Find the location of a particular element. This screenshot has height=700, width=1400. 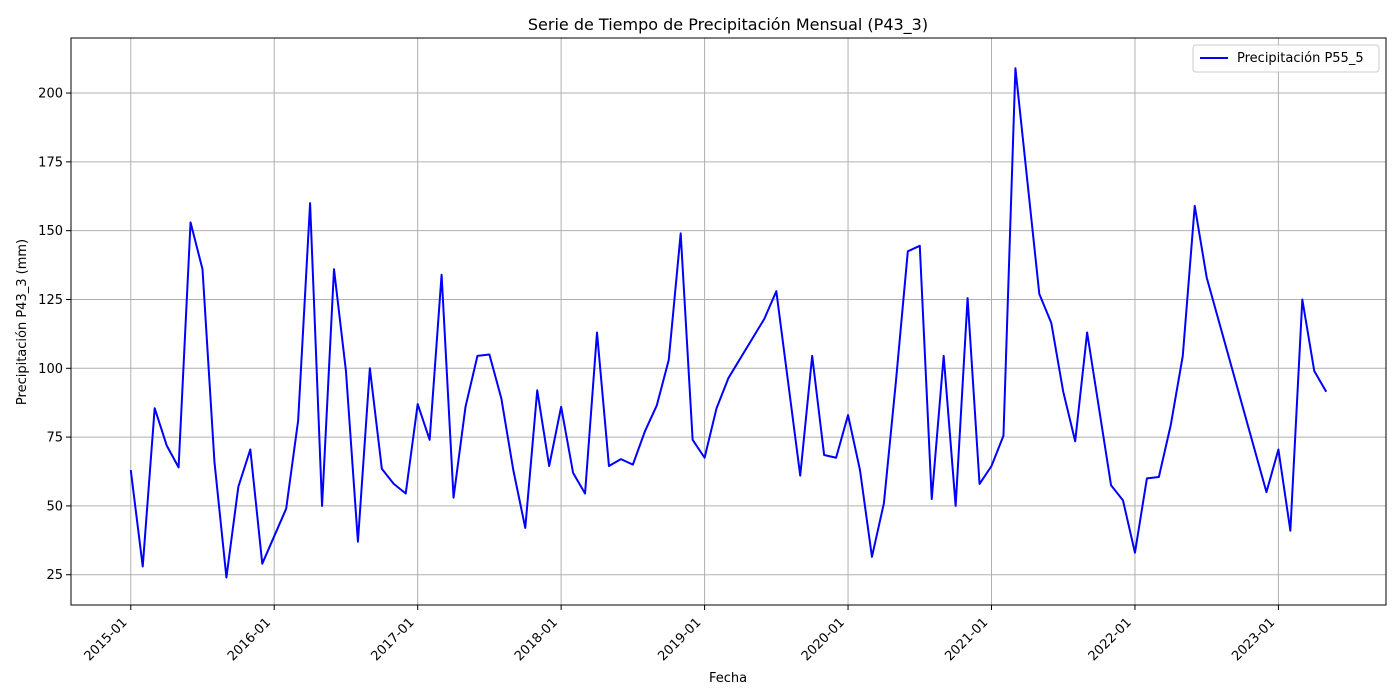

y-axis-ticks: 25 50 75 100 125 150 175 200 is located at coordinates (54, 335).